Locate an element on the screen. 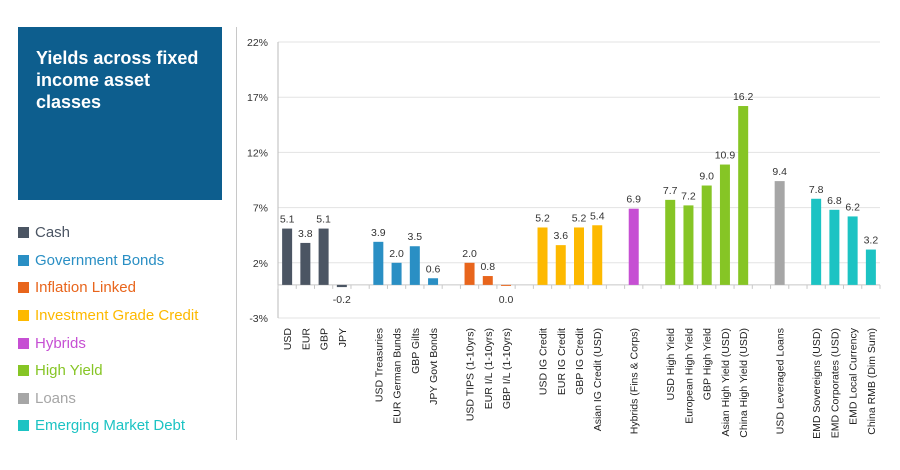  legend-label: Investment Grade Credit is located at coordinates (117, 316).